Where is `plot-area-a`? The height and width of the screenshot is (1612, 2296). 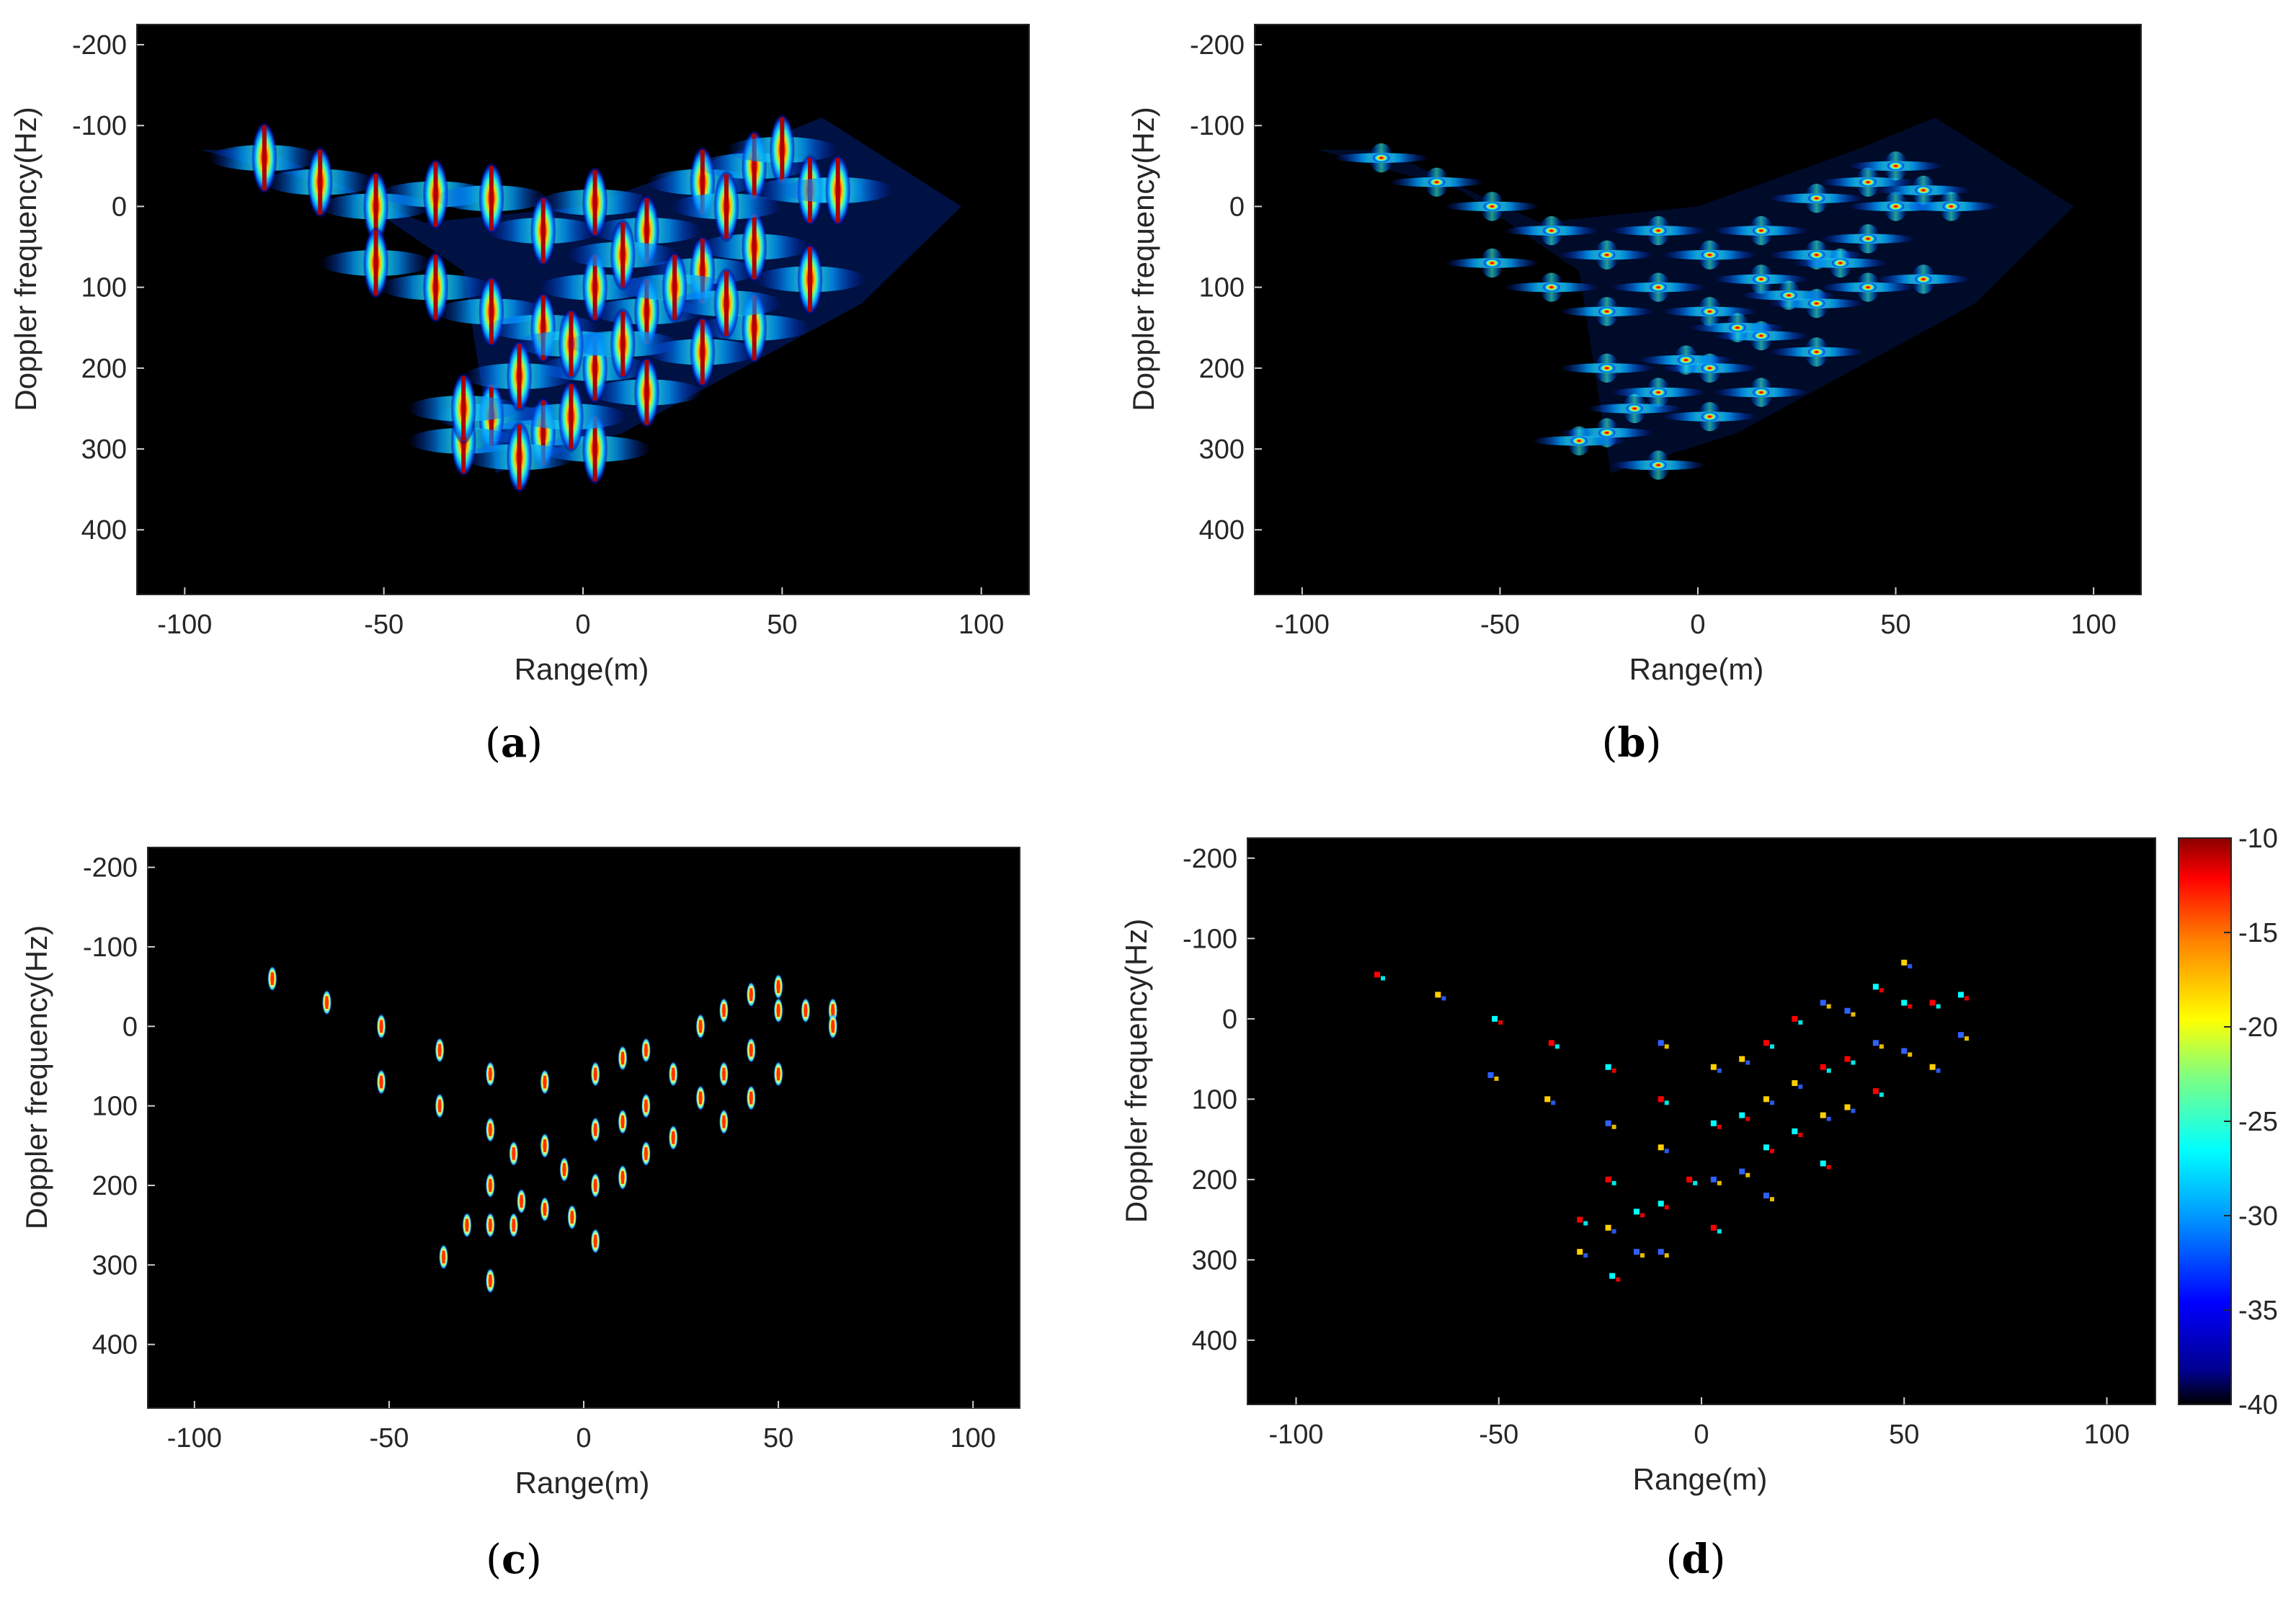 plot-area-a is located at coordinates (583, 310).